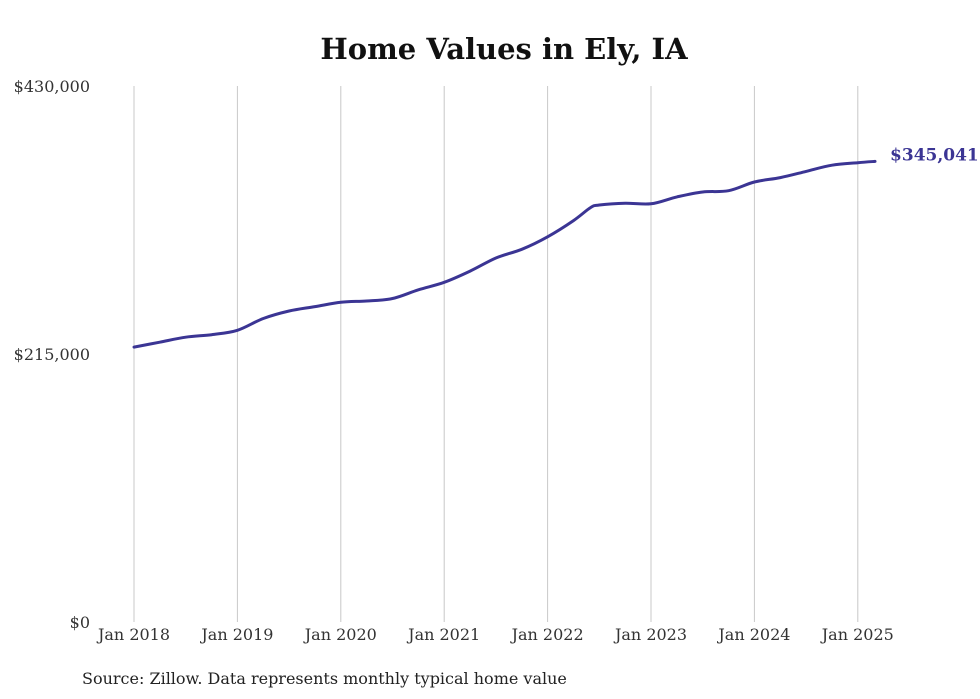  Describe the element at coordinates (547, 634) in the screenshot. I see `x-tick-label-2022: Jan 2022` at that location.